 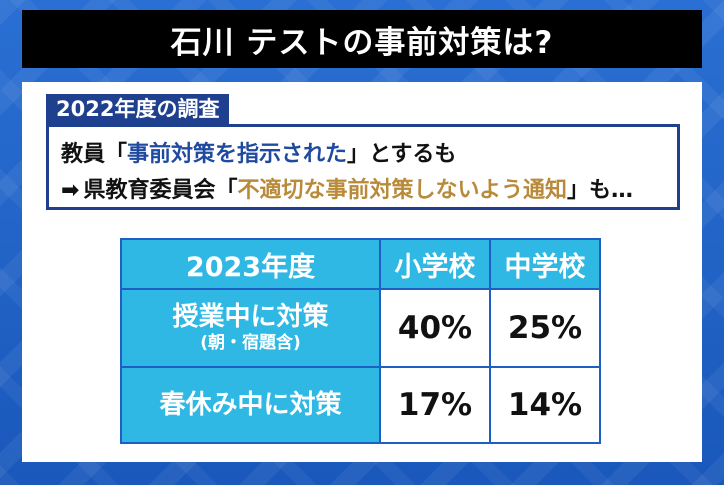 What do you see at coordinates (250, 264) in the screenshot?
I see `header-year: 2023年度` at bounding box center [250, 264].